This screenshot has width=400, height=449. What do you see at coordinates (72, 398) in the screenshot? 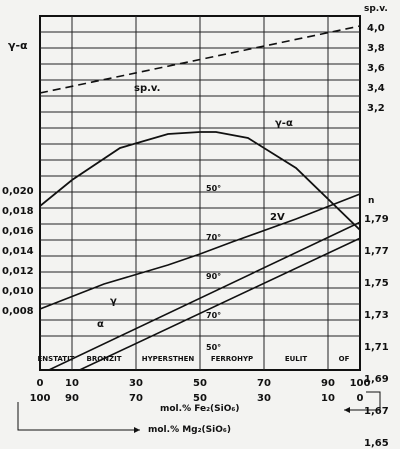
I see `x2-tick-label: 90` at bounding box center [72, 398].